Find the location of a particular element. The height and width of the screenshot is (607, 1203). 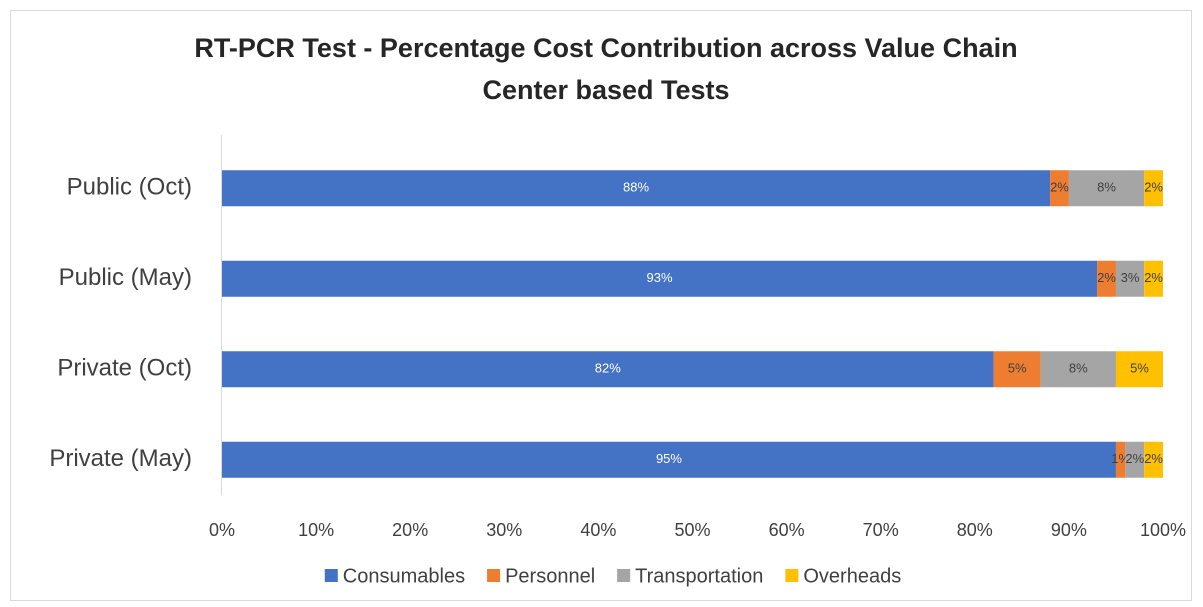

legend-label: Transportation is located at coordinates (699, 576).